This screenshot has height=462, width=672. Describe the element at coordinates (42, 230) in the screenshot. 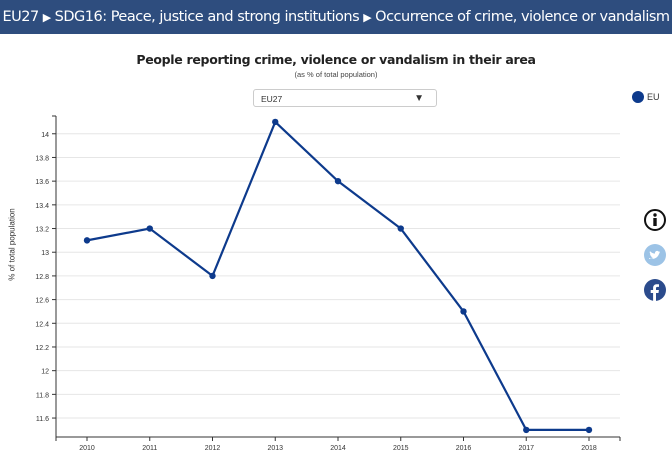

I see `y-tick-label: 13.2` at that location.